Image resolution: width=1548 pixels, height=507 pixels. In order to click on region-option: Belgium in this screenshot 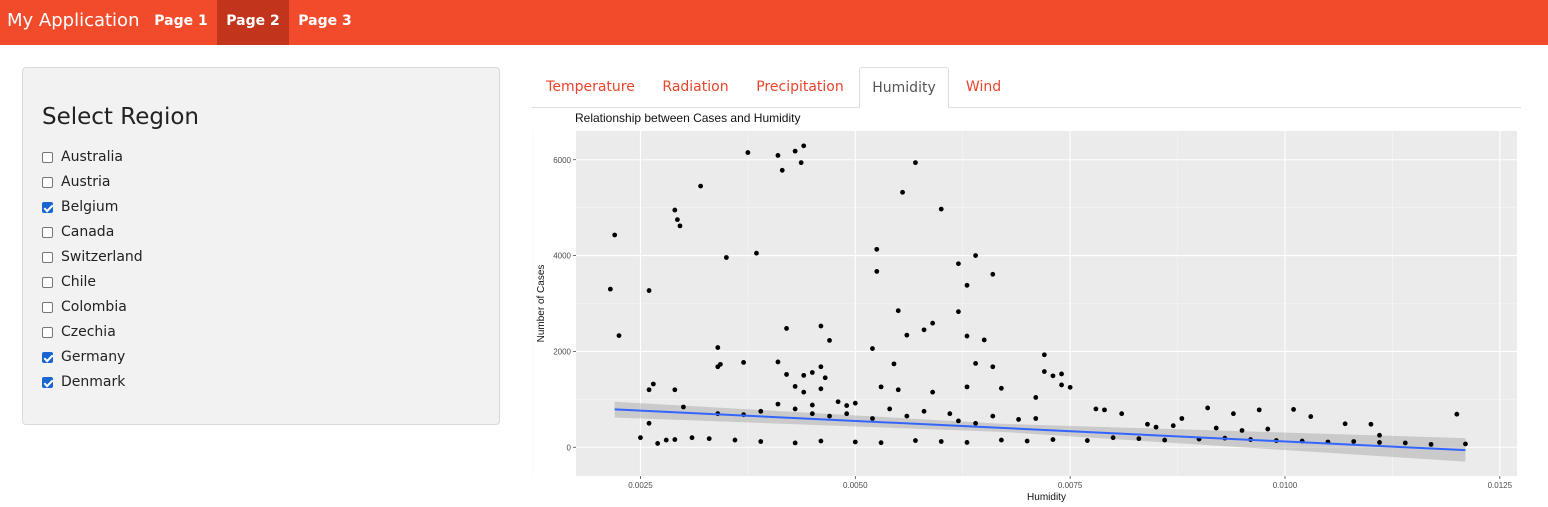, I will do `click(80, 207)`.